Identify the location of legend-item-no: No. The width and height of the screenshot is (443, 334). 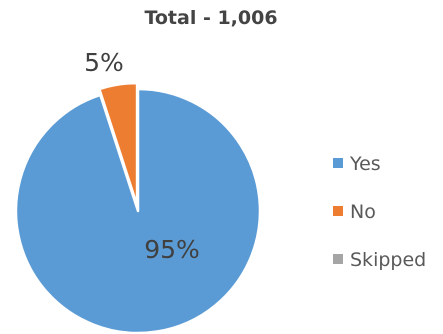
(354, 212).